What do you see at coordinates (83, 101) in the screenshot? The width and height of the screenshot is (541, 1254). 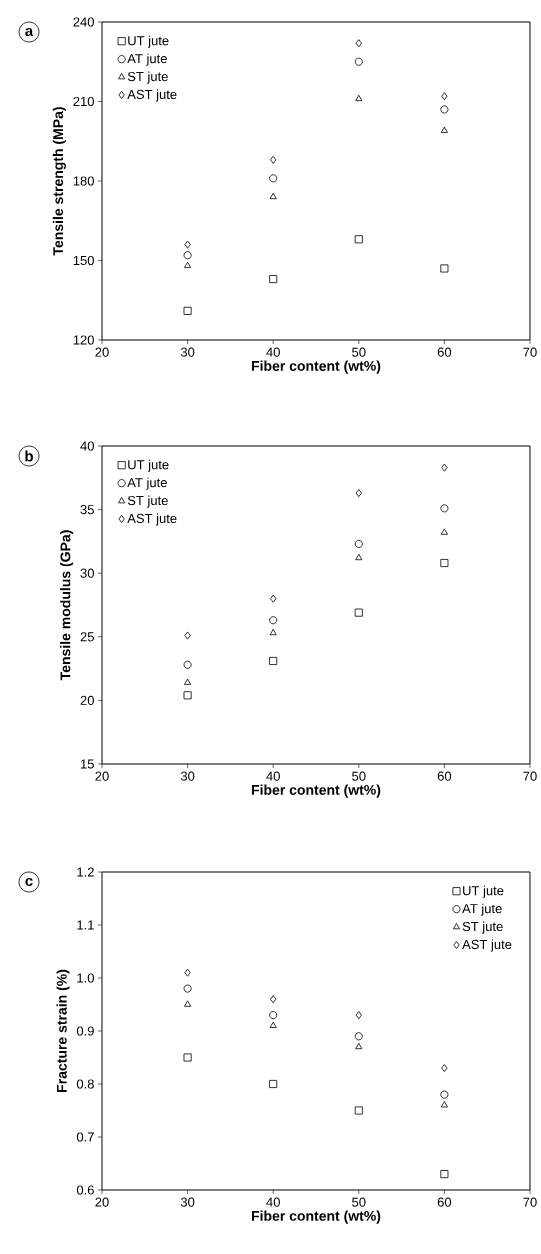 I see `y-tick-label: 210` at bounding box center [83, 101].